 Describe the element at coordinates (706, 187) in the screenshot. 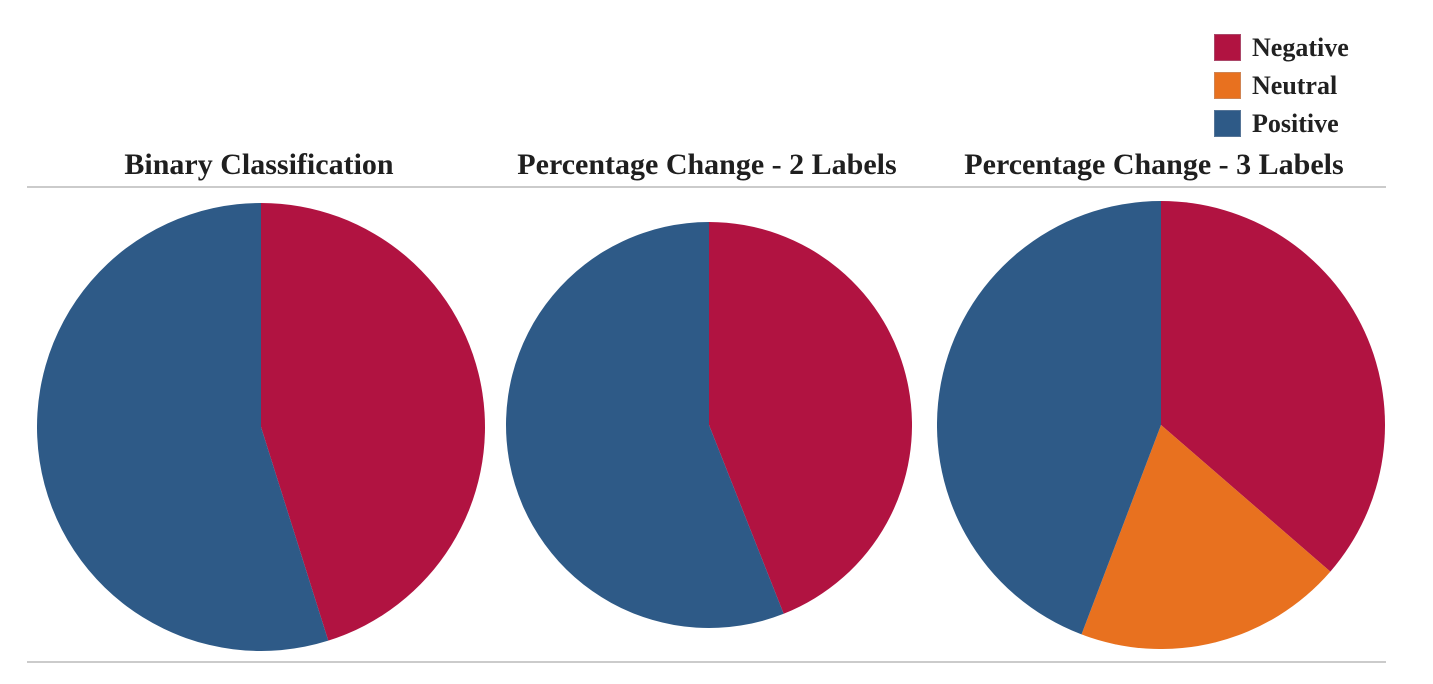

I see `top-axis-line` at that location.